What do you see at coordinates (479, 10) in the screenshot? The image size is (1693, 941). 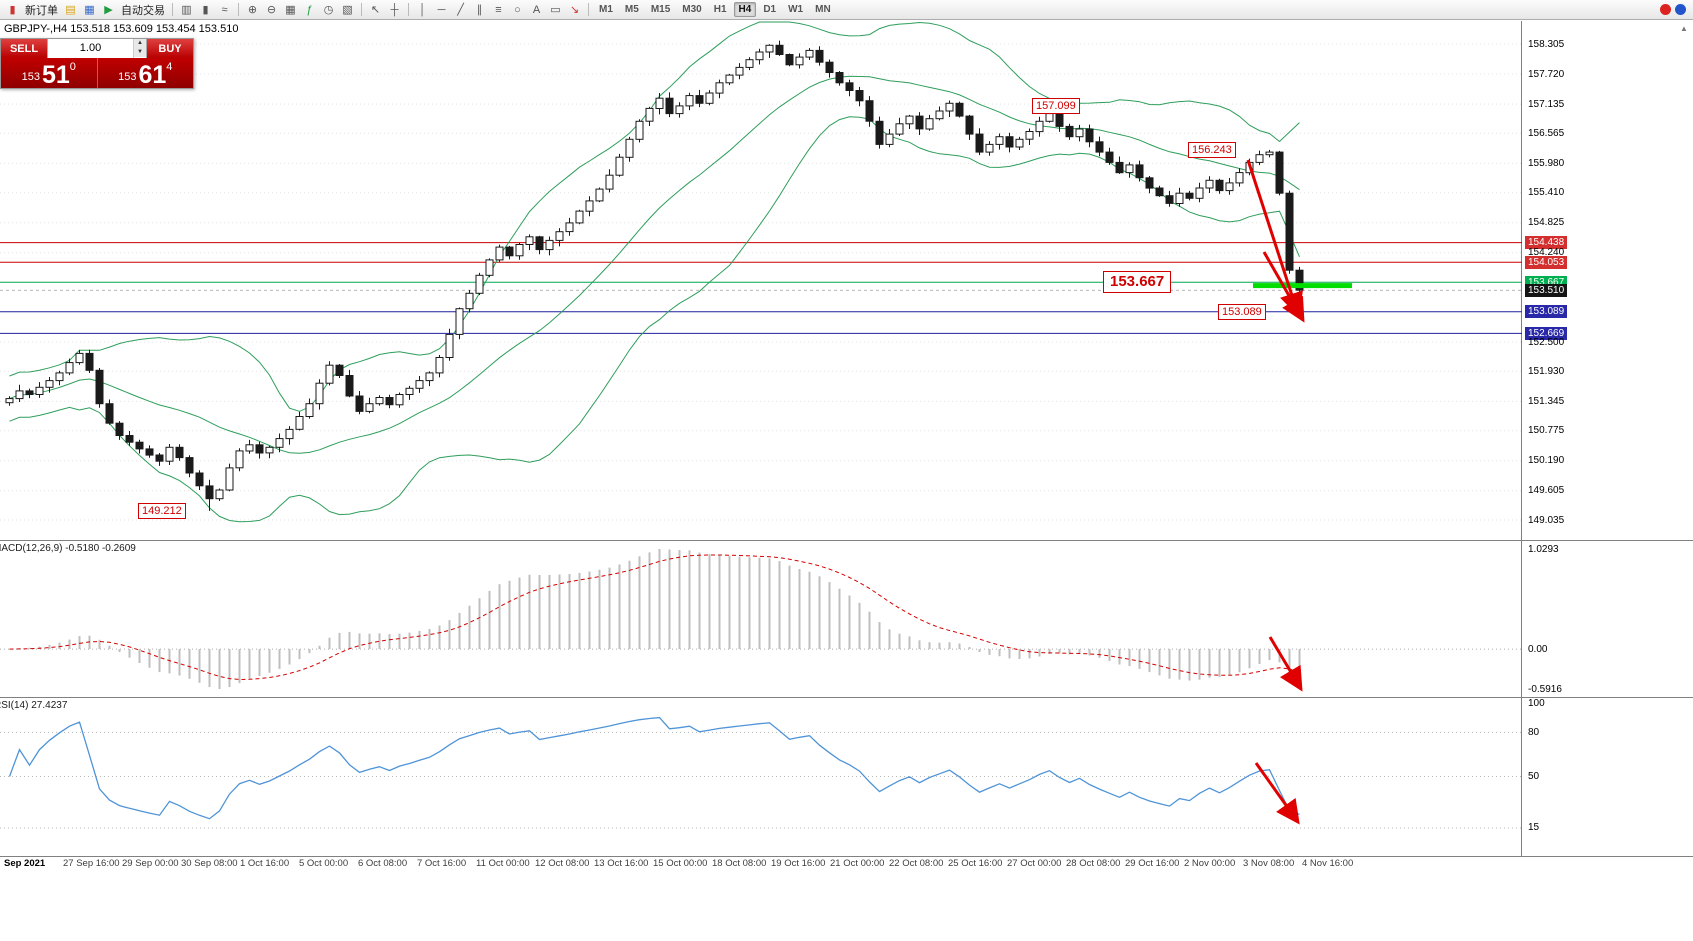 I see `equidistant-channel-icon: ∥` at bounding box center [479, 10].